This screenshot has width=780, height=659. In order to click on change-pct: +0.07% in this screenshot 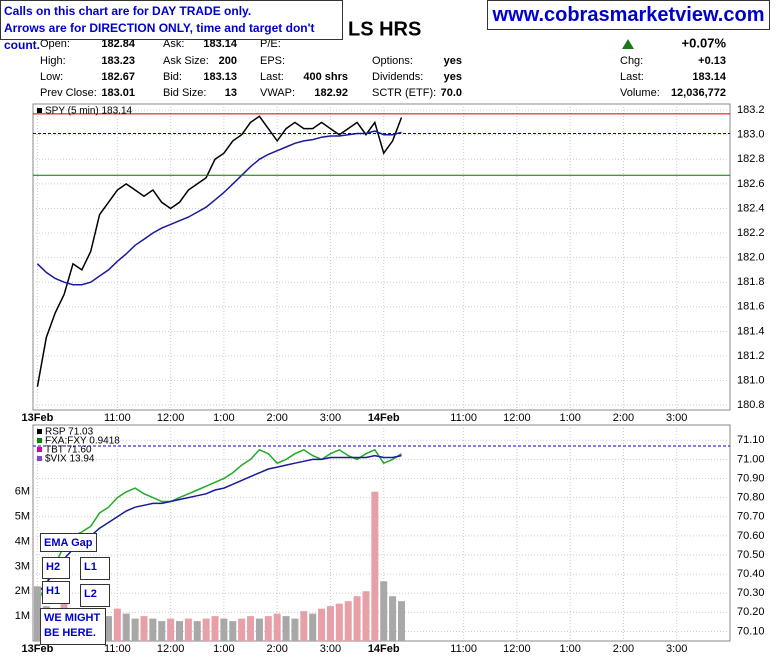, I will do `click(704, 42)`.